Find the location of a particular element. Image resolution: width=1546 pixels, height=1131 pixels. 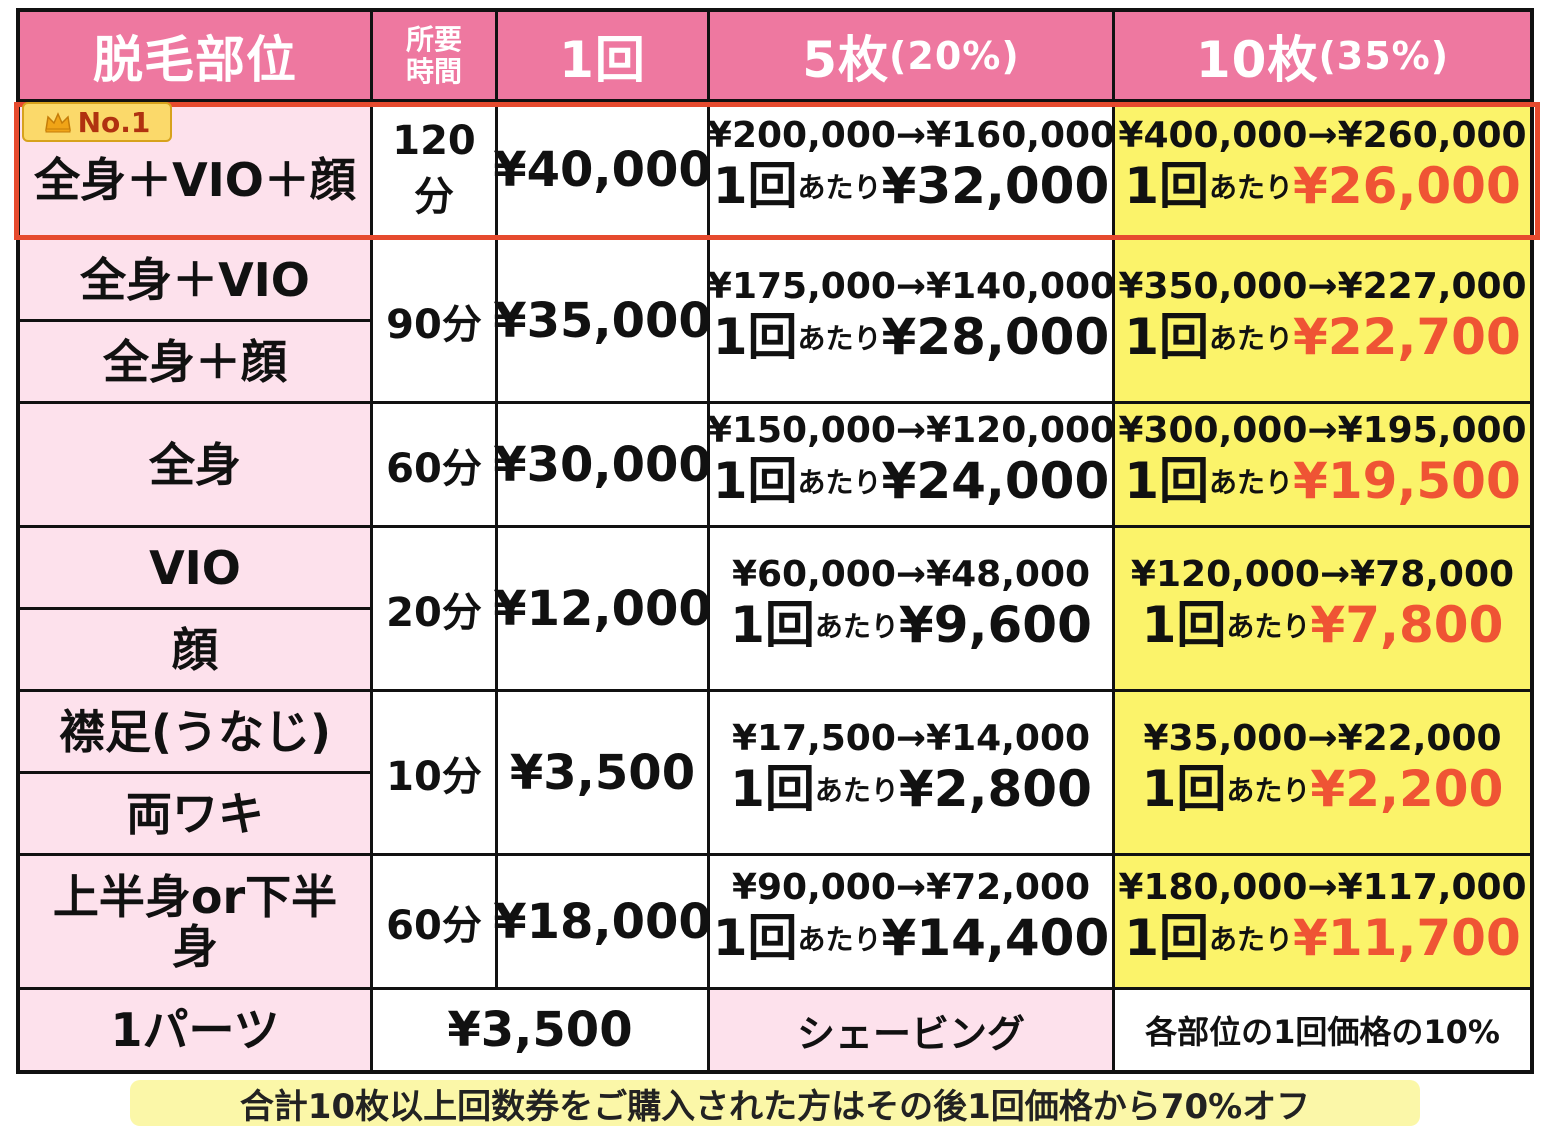

row3-five-per: 1回あたり¥9,600 is located at coordinates (911, 631).